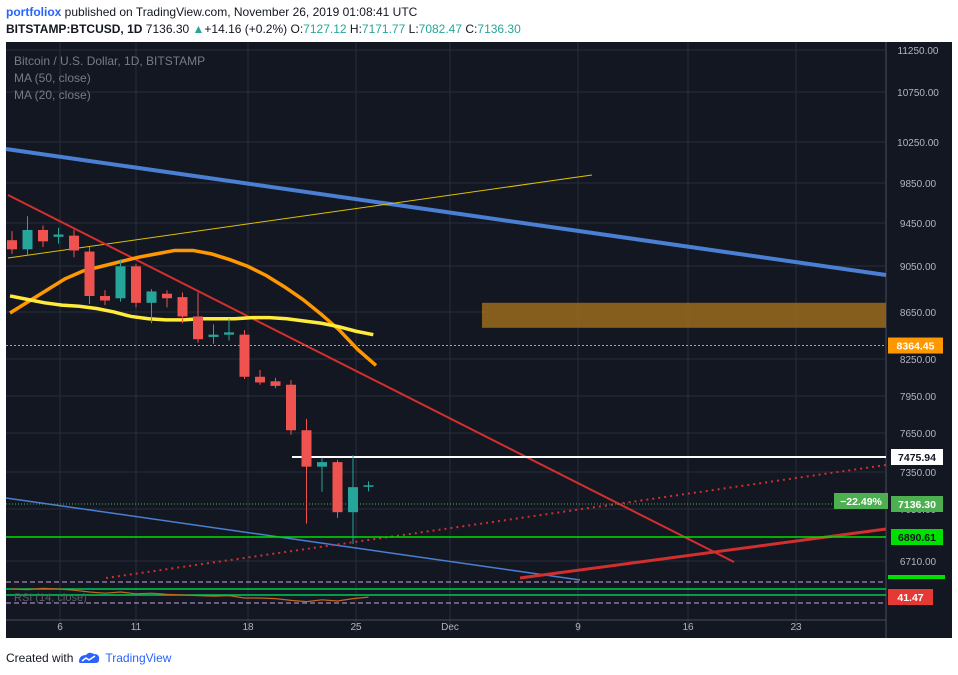 This screenshot has height=675, width=958. I want to click on tag-7136: 7136.30, so click(917, 505).